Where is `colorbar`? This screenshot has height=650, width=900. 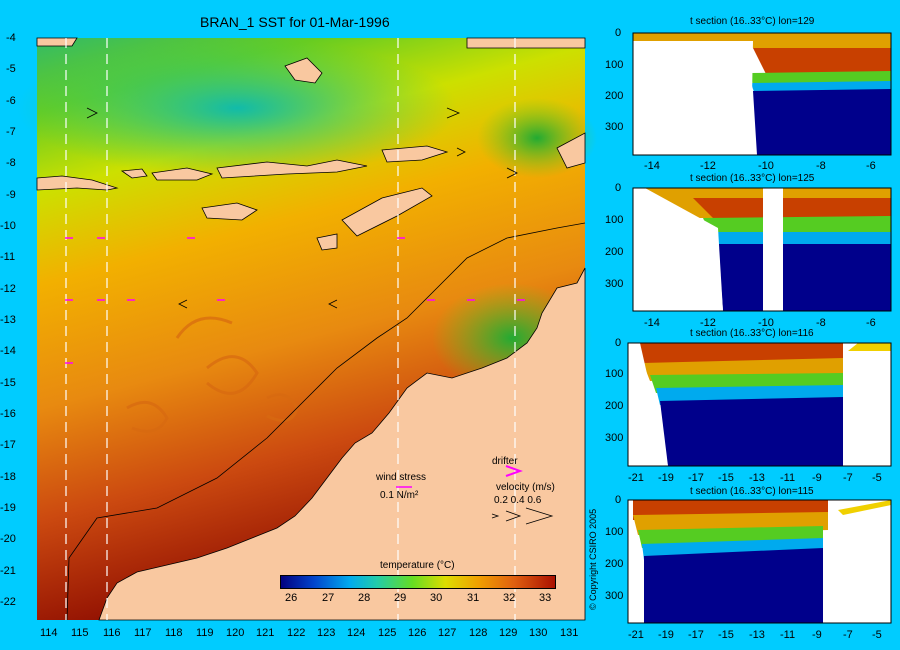
colorbar is located at coordinates (418, 582).